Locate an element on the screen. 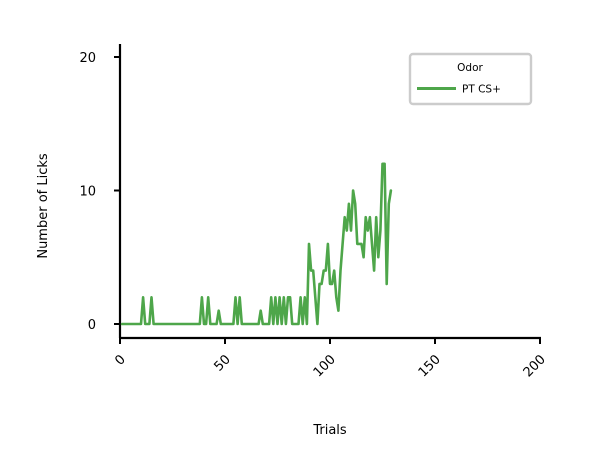  y-tick-label: 20 is located at coordinates (87, 58).